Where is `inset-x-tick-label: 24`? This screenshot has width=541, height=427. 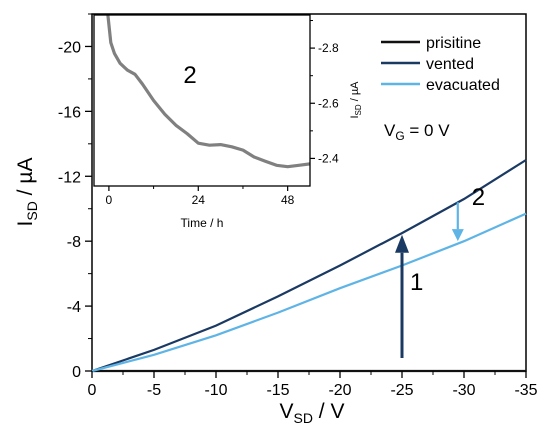 inset-x-tick-label: 24 is located at coordinates (199, 200).